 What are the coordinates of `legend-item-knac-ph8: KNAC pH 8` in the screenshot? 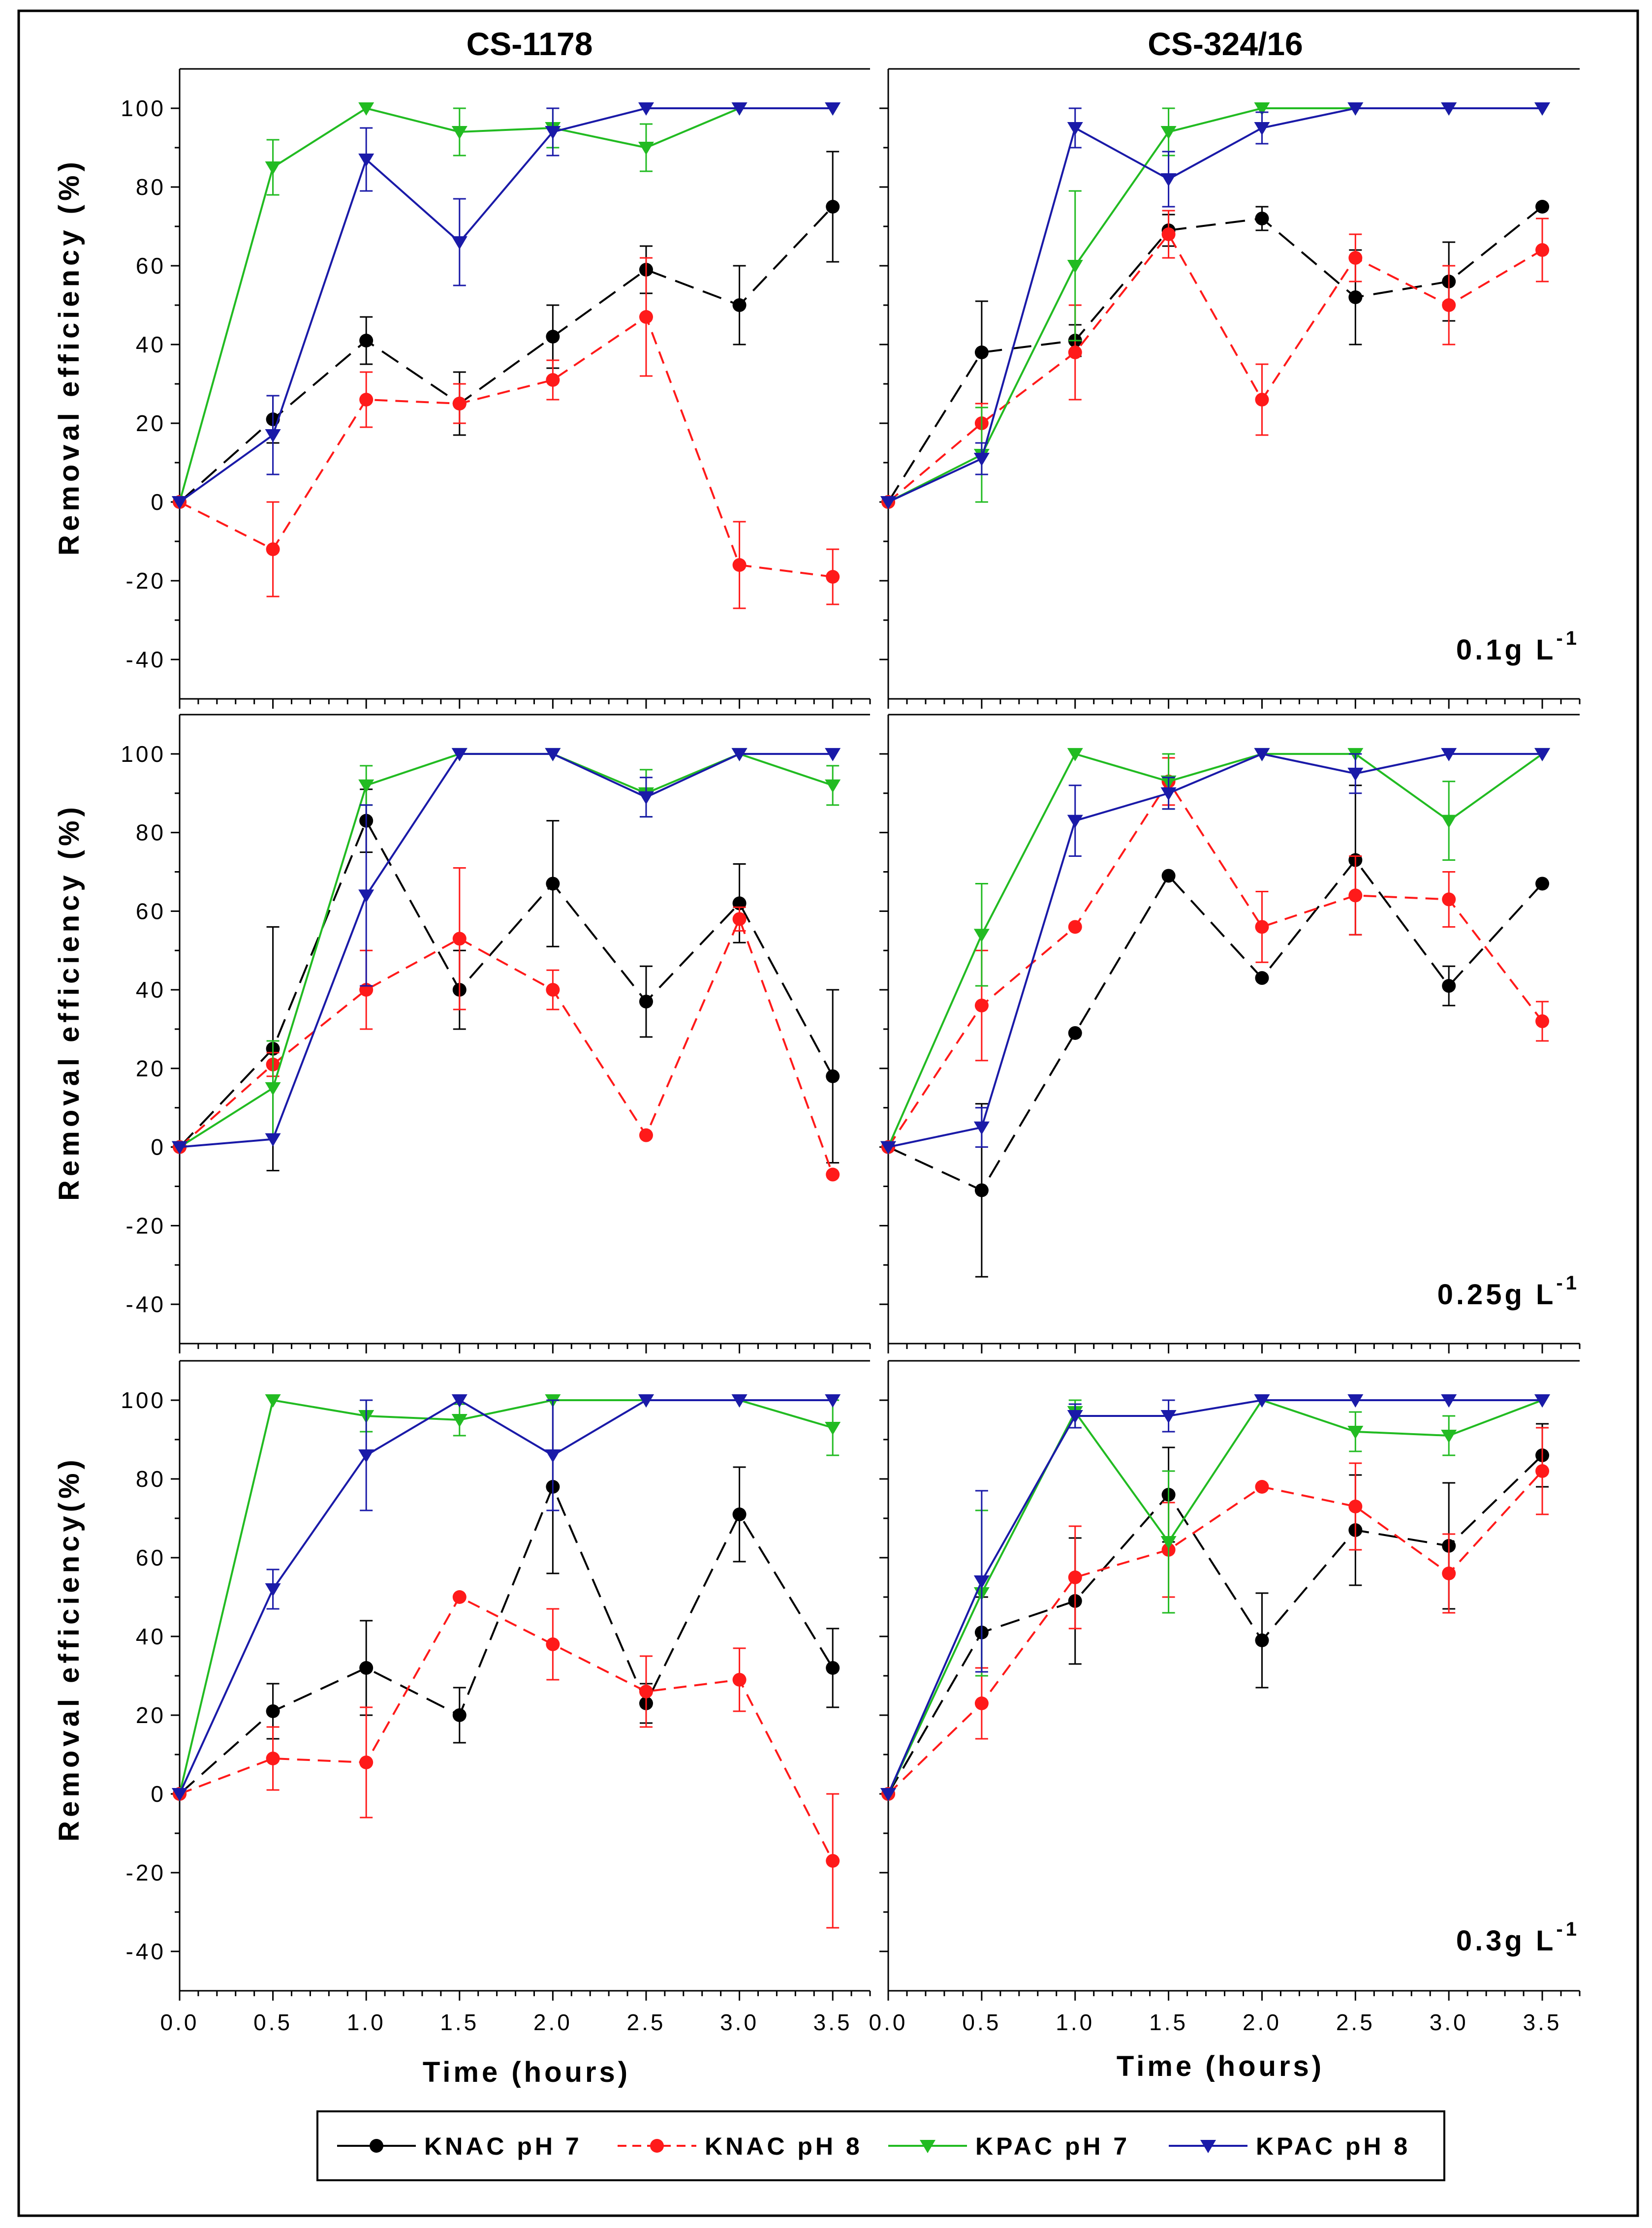 It's located at (740, 2146).